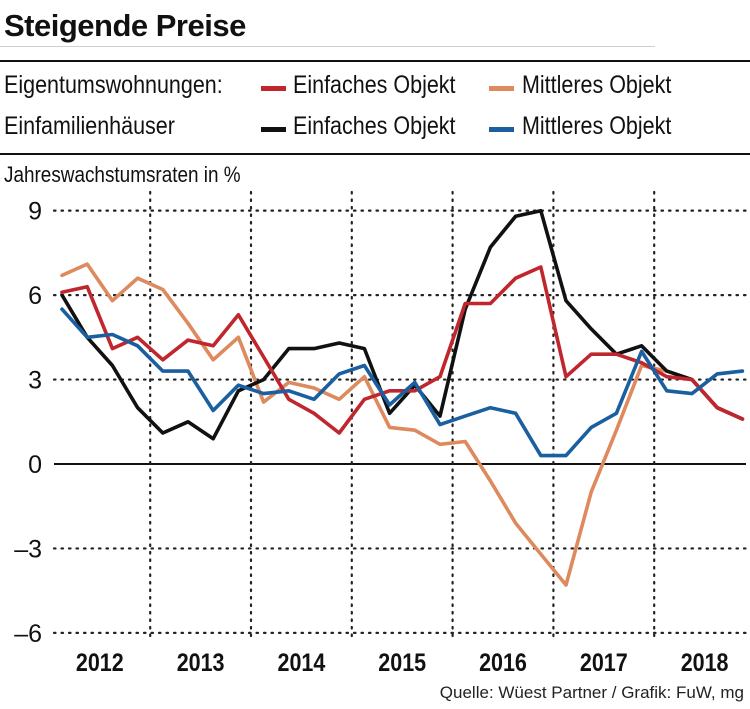 The height and width of the screenshot is (709, 750). Describe the element at coordinates (374, 85) in the screenshot. I see `legend-item-wohnungen-einfach: Einfaches Objekt` at that location.